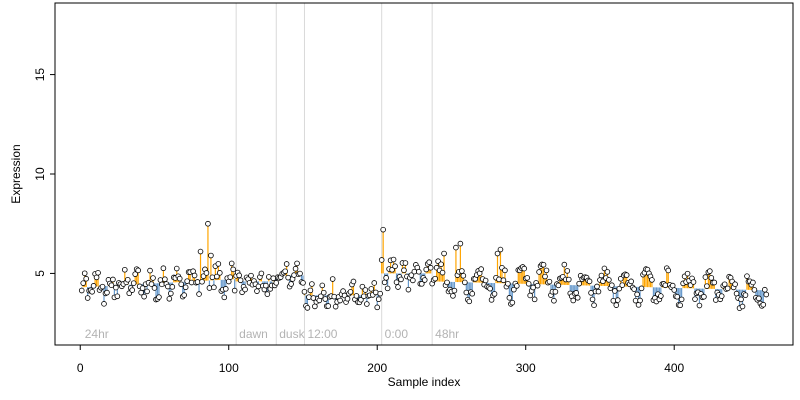 Image resolution: width=800 pixels, height=400 pixels. What do you see at coordinates (424, 382) in the screenshot?
I see `x-axis-label: Sample index` at bounding box center [424, 382].